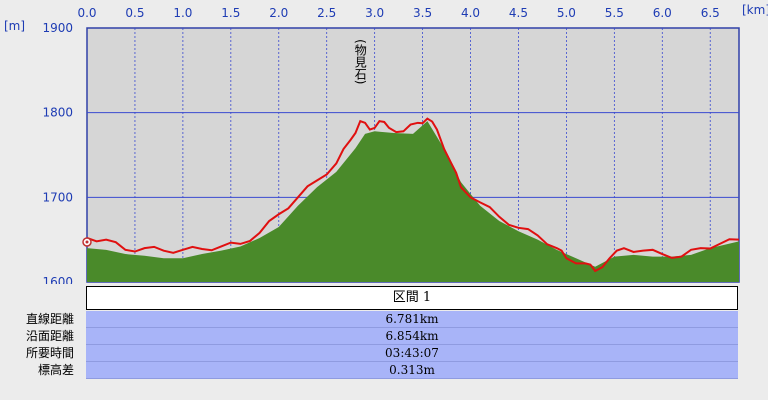  Describe the element at coordinates (422, 13) in the screenshot. I see `x-tick-label: 3.5` at that location.